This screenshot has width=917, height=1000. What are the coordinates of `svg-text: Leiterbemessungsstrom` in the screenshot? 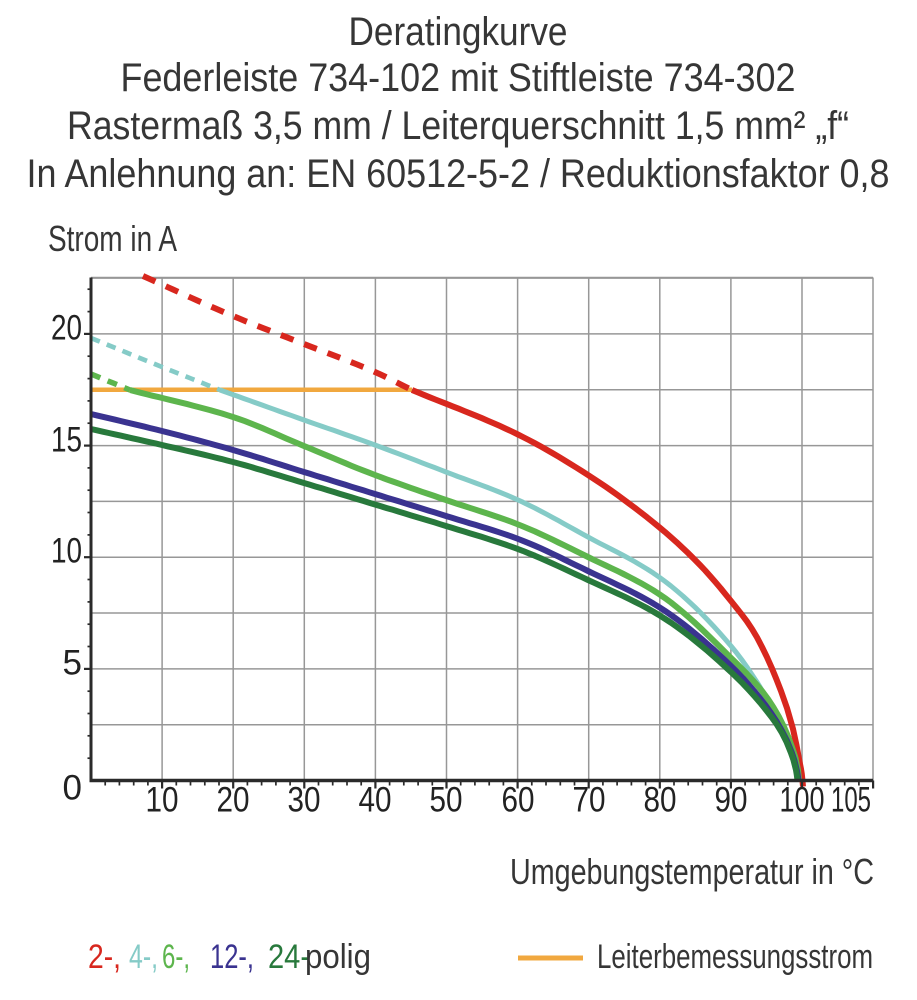 It's located at (735, 957).